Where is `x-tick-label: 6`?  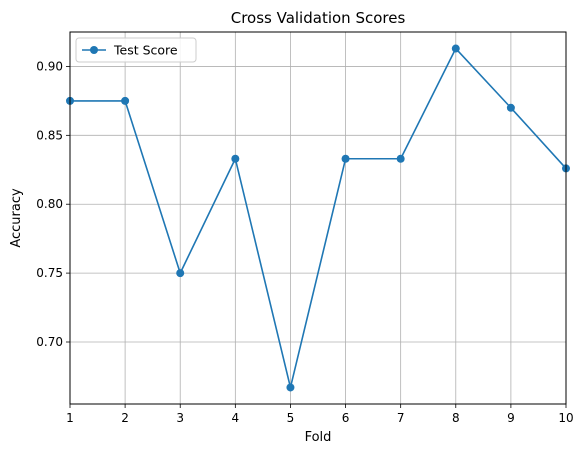 x-tick-label: 6 is located at coordinates (346, 418).